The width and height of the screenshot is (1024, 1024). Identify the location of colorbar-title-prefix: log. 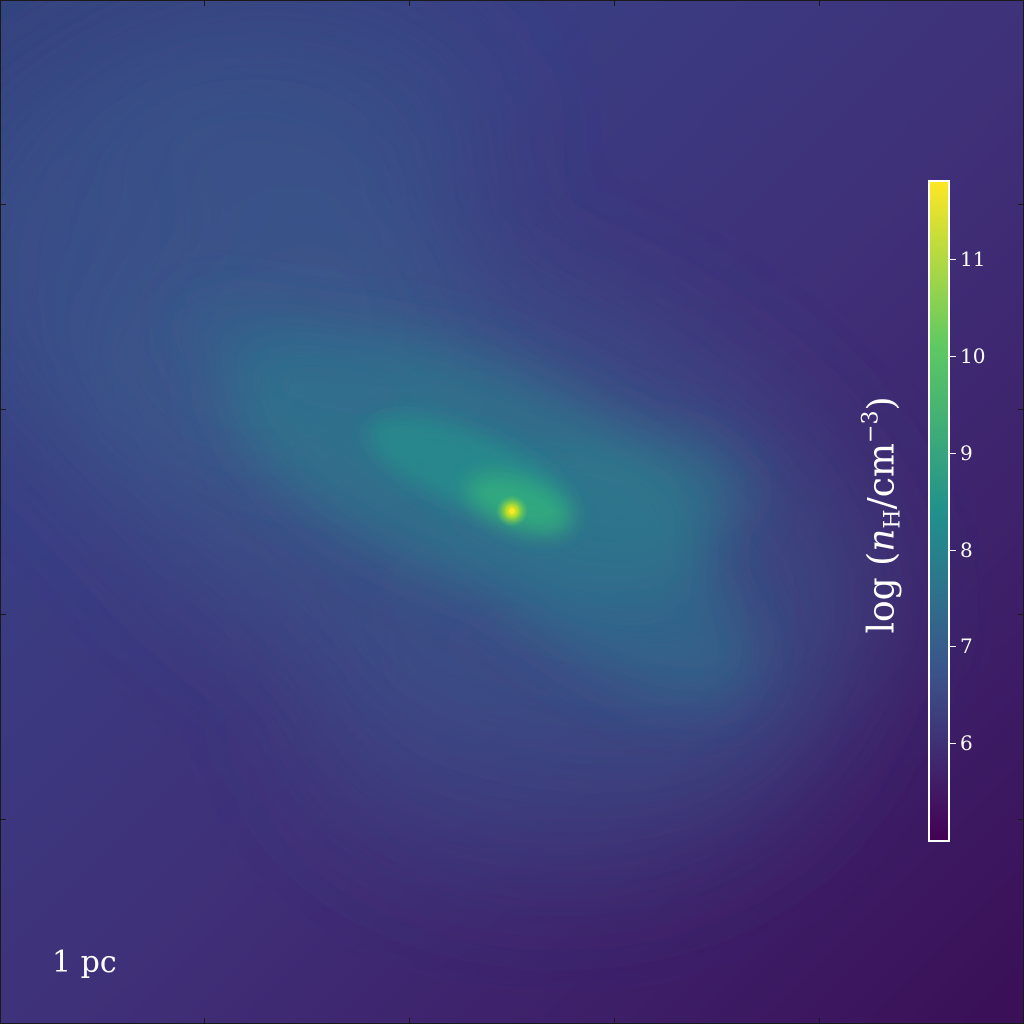
(882, 605).